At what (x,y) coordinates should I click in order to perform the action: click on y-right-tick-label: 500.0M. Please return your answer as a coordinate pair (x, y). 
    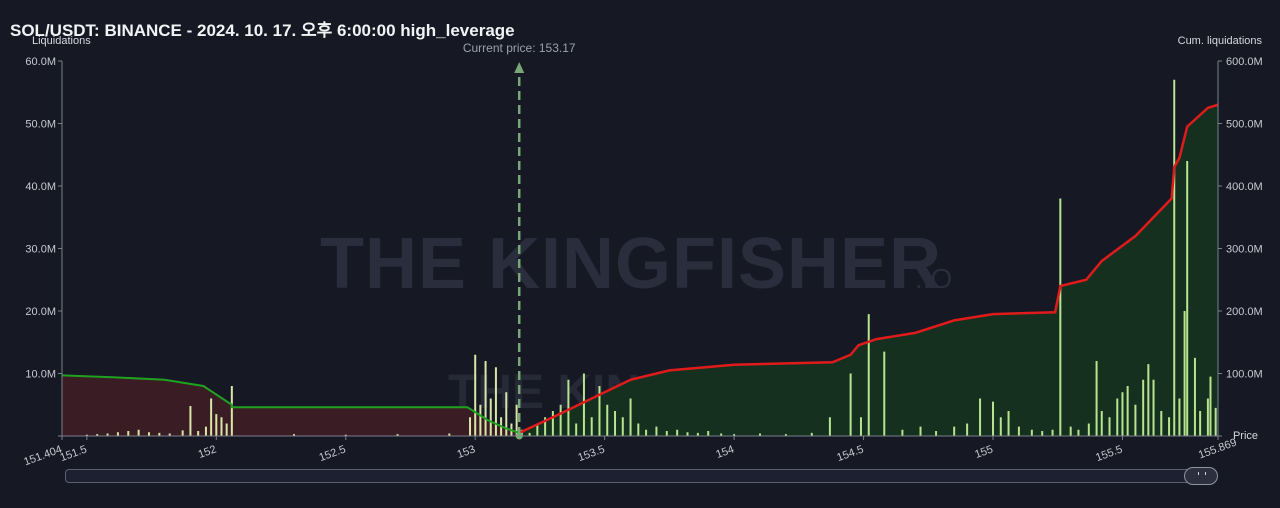
    Looking at the image, I should click on (1244, 125).